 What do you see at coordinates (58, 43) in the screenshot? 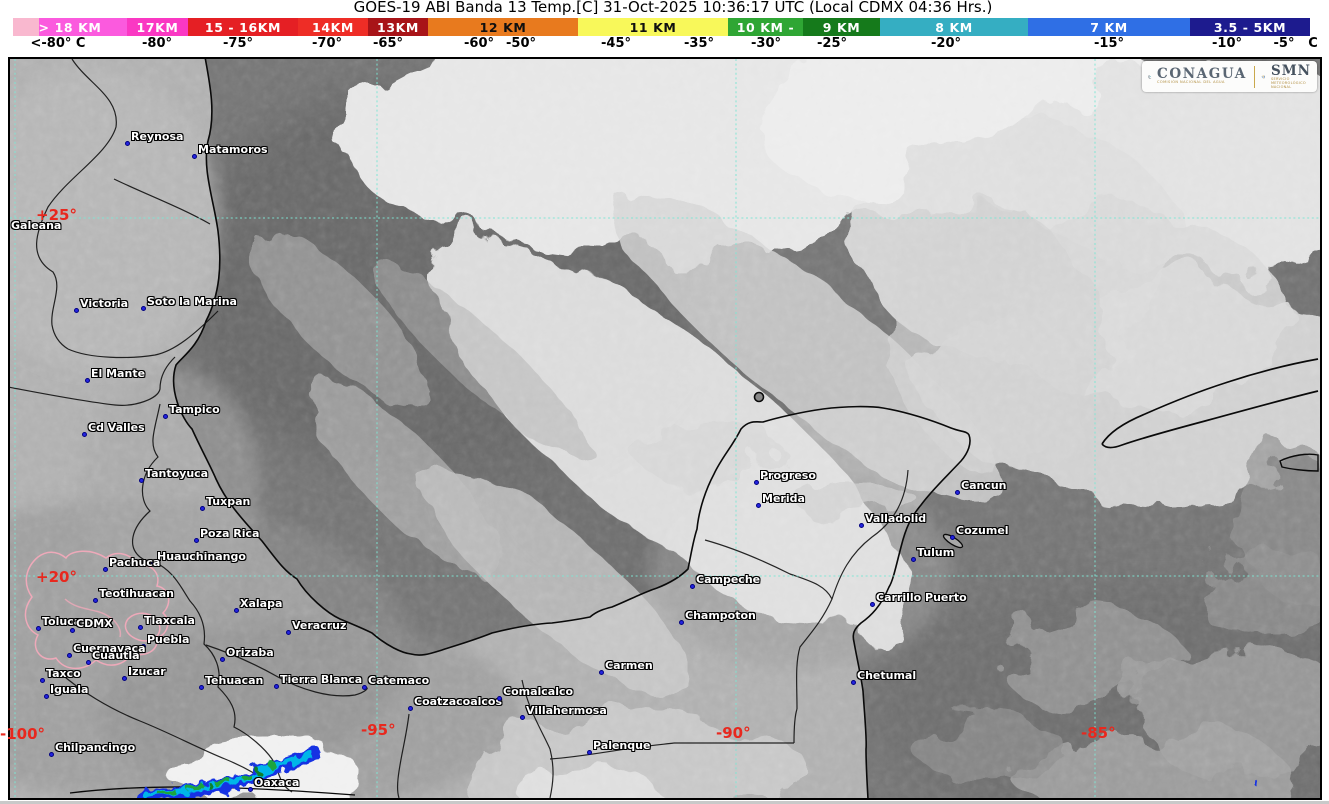
I see `colorbar-tick: <-80° C` at bounding box center [58, 43].